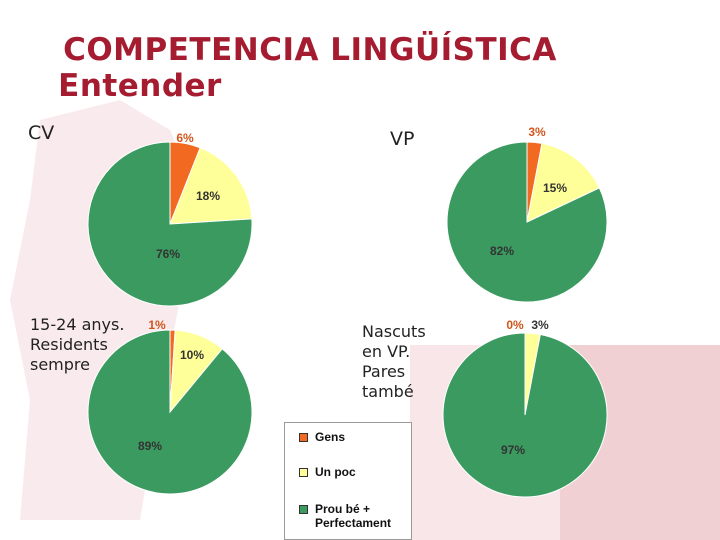 Image resolution: width=720 pixels, height=540 pixels. I want to click on data-label-prou-be: 76%, so click(168, 254).